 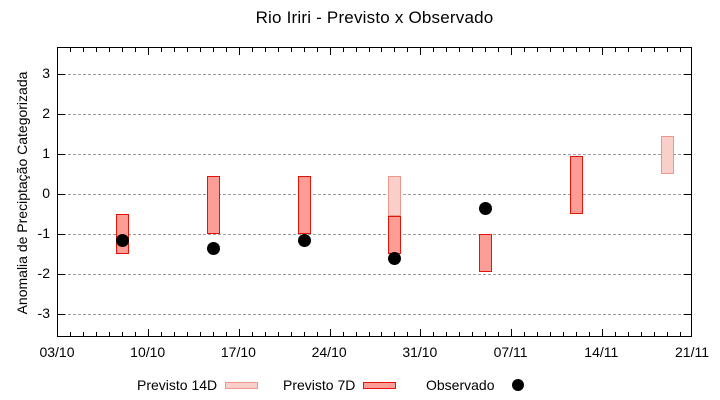 I want to click on y-tick-label: 3, so click(x=46, y=73).